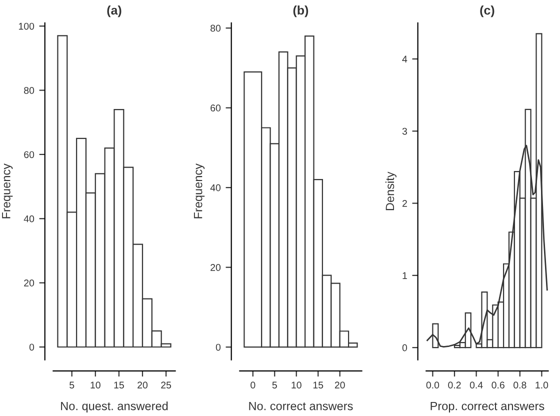 This screenshot has height=416, width=560. What do you see at coordinates (542, 385) in the screenshot?
I see `x-tick-label: 1.0` at bounding box center [542, 385].